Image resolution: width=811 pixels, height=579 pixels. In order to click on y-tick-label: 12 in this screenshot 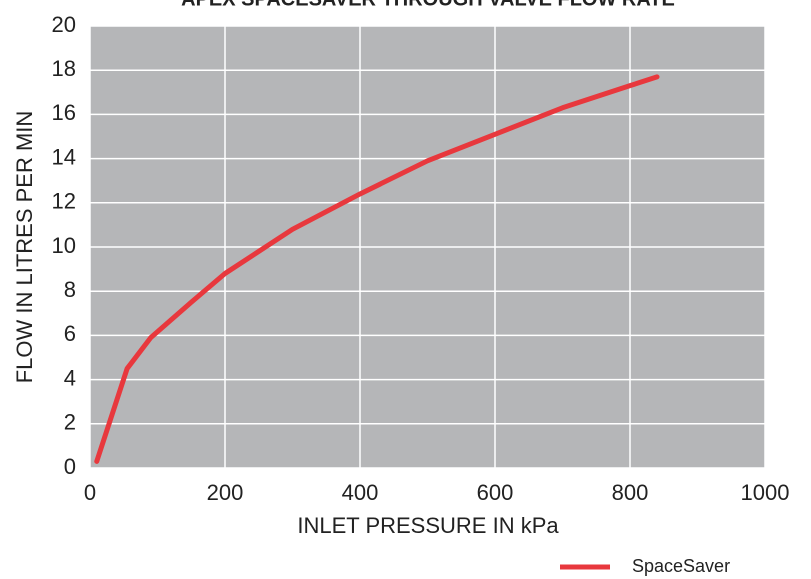, I will do `click(64, 201)`.